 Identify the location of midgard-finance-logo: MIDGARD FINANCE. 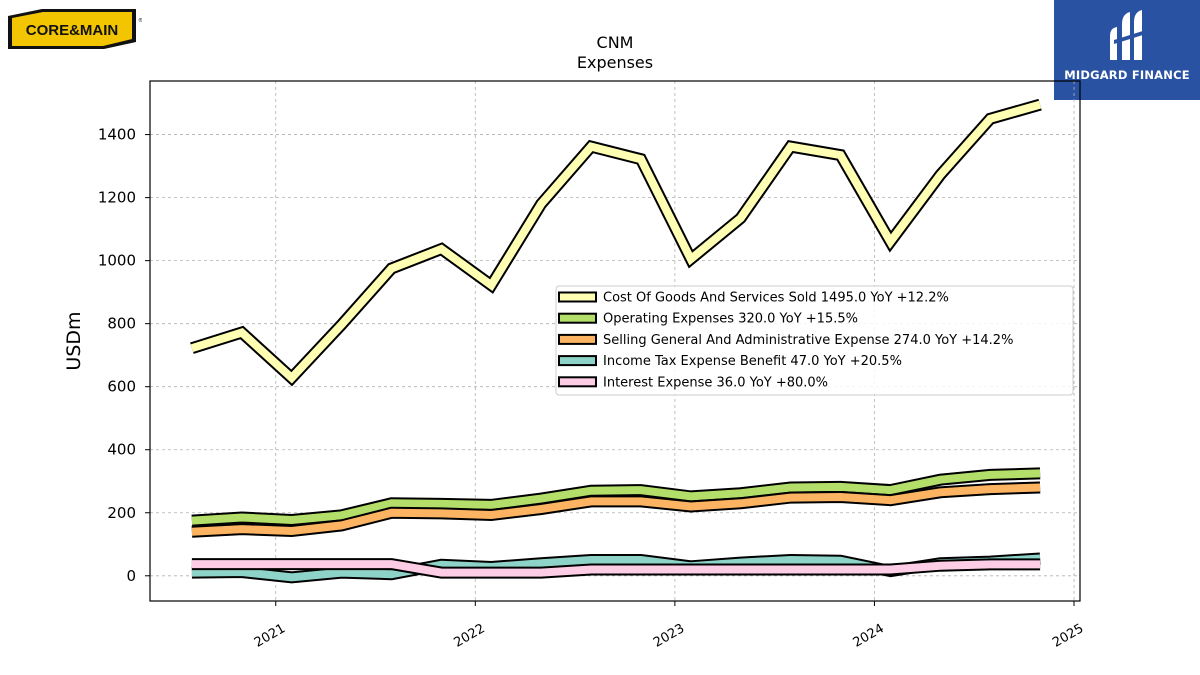
(1127, 50).